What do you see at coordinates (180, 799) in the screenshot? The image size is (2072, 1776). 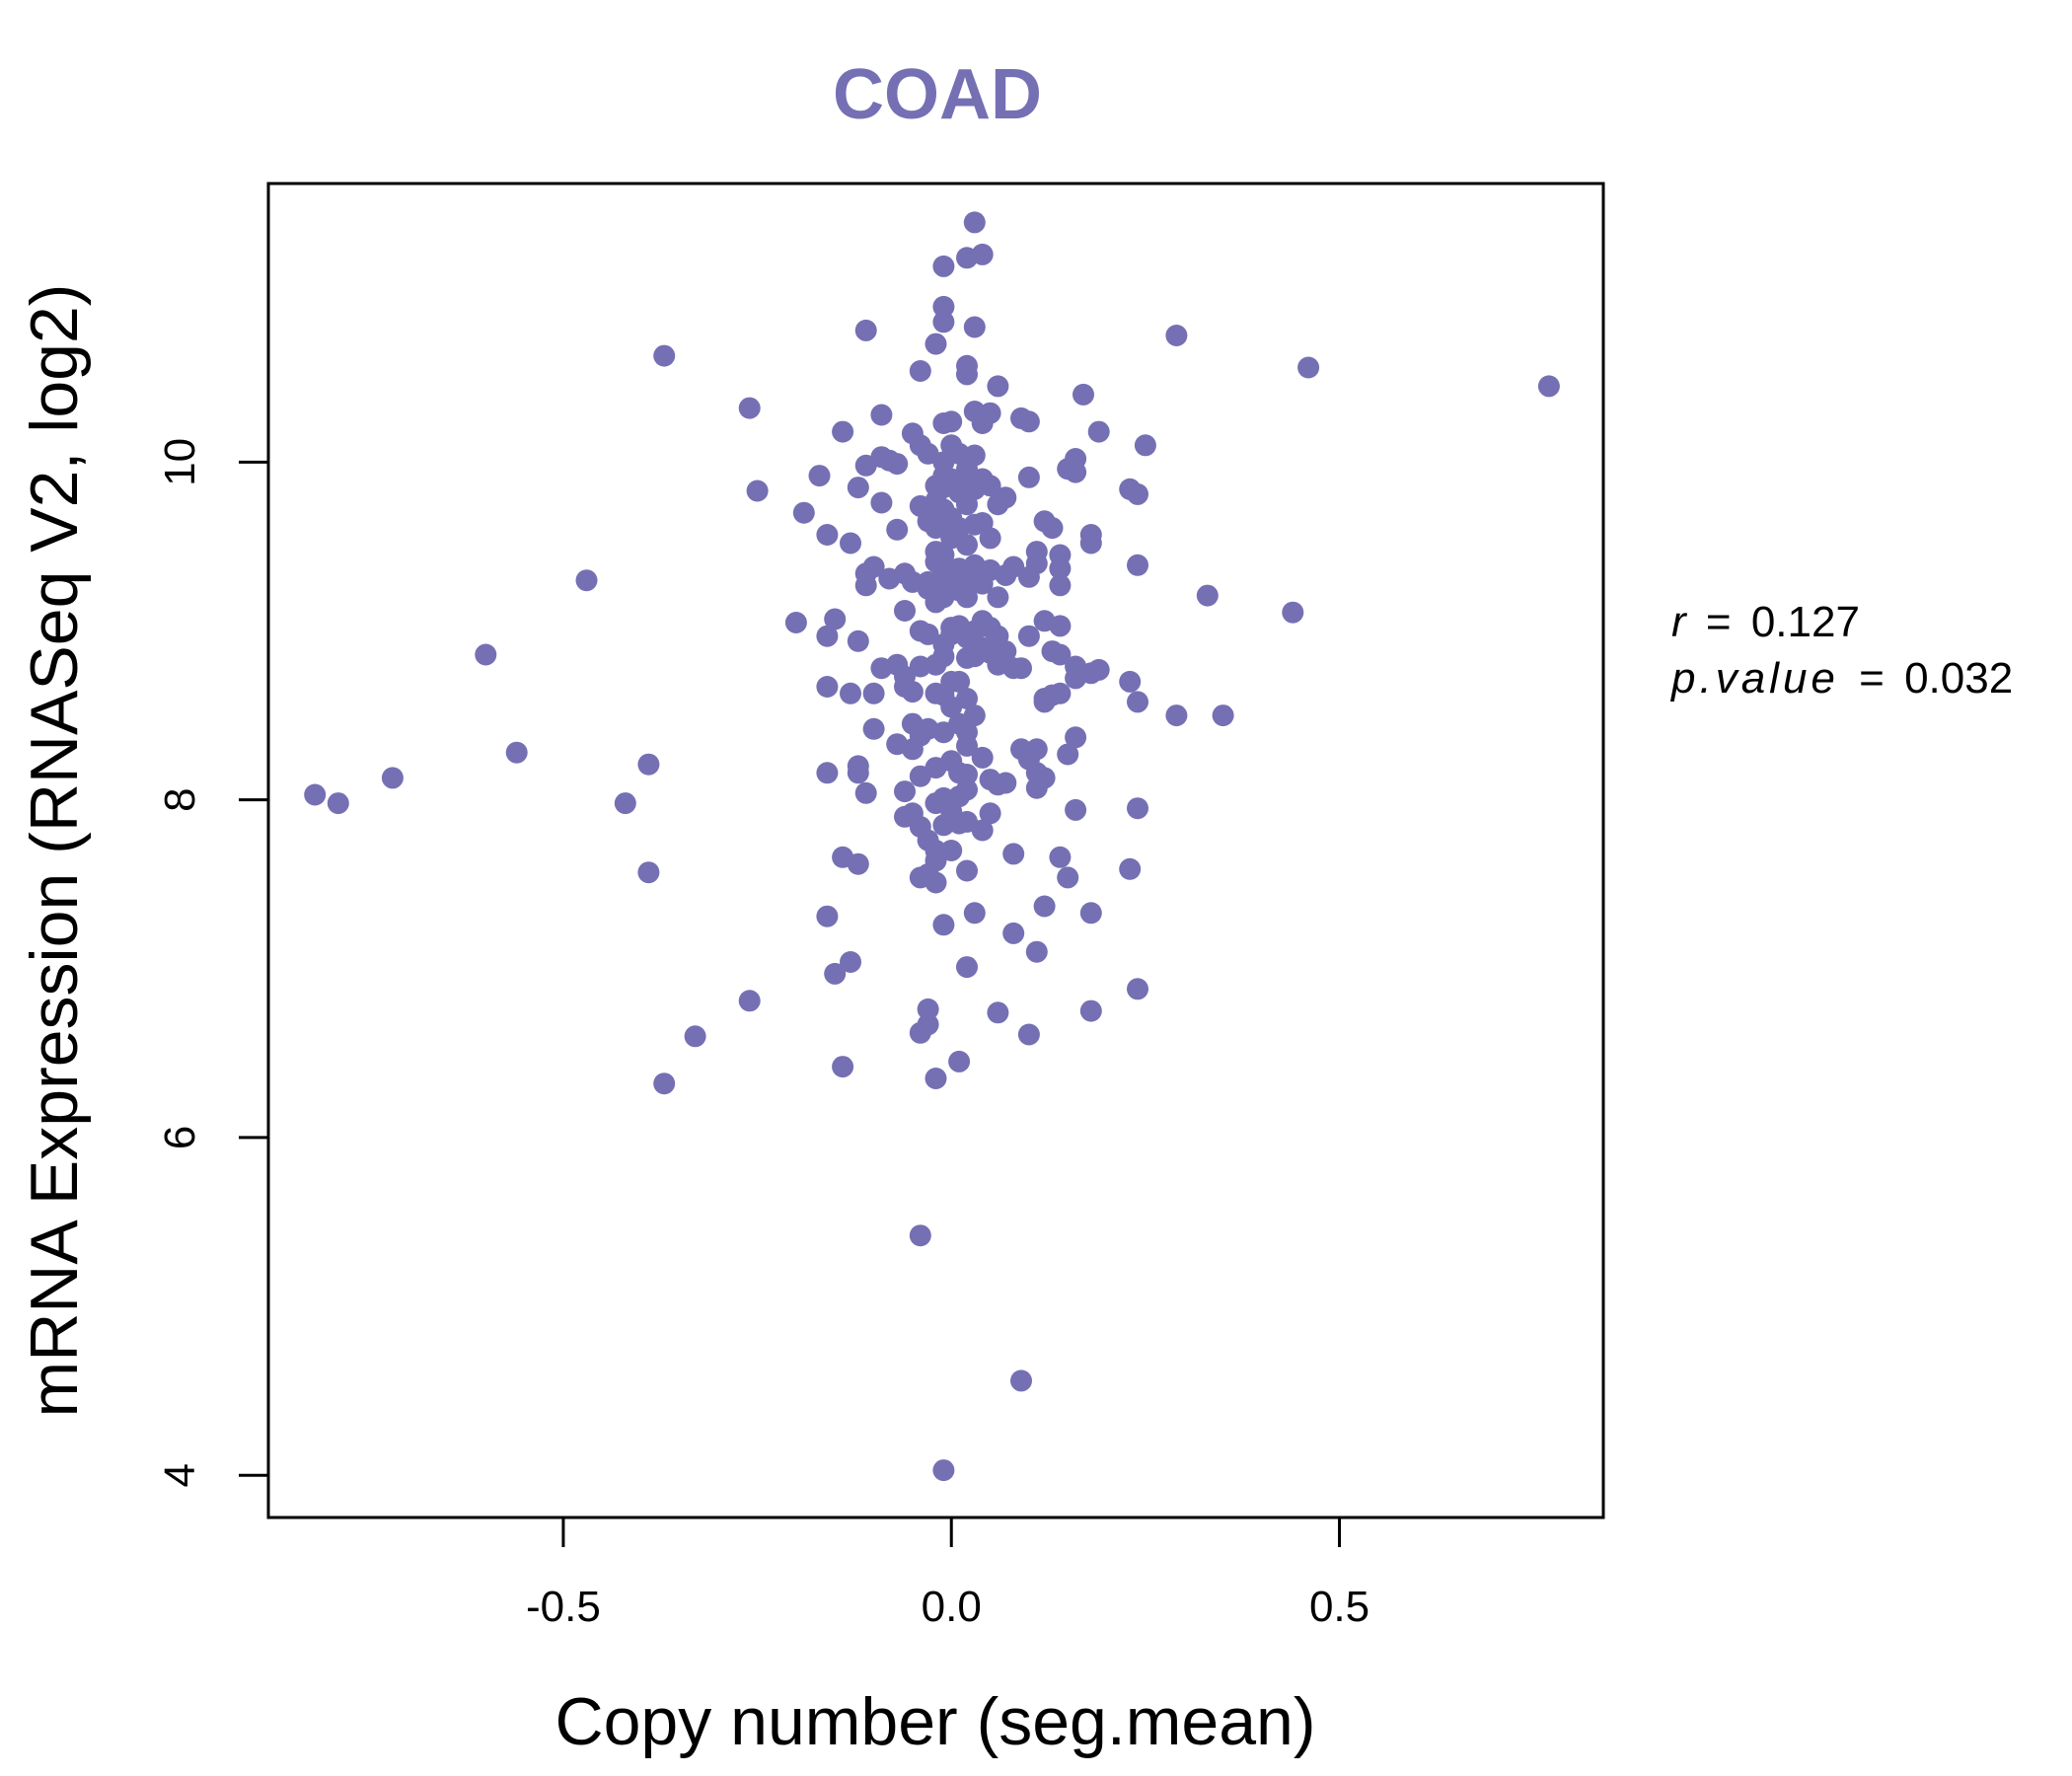 I see `y-tick-label: 8` at bounding box center [180, 799].